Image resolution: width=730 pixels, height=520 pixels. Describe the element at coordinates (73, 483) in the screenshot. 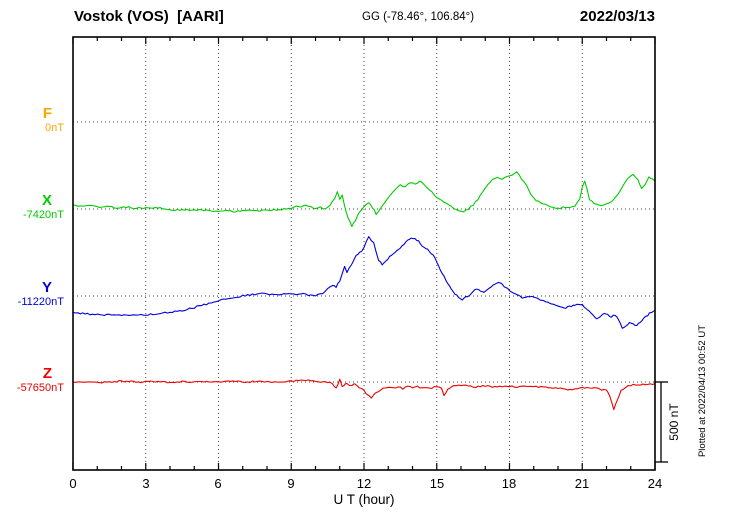

I see `x-tick-label: 0` at that location.